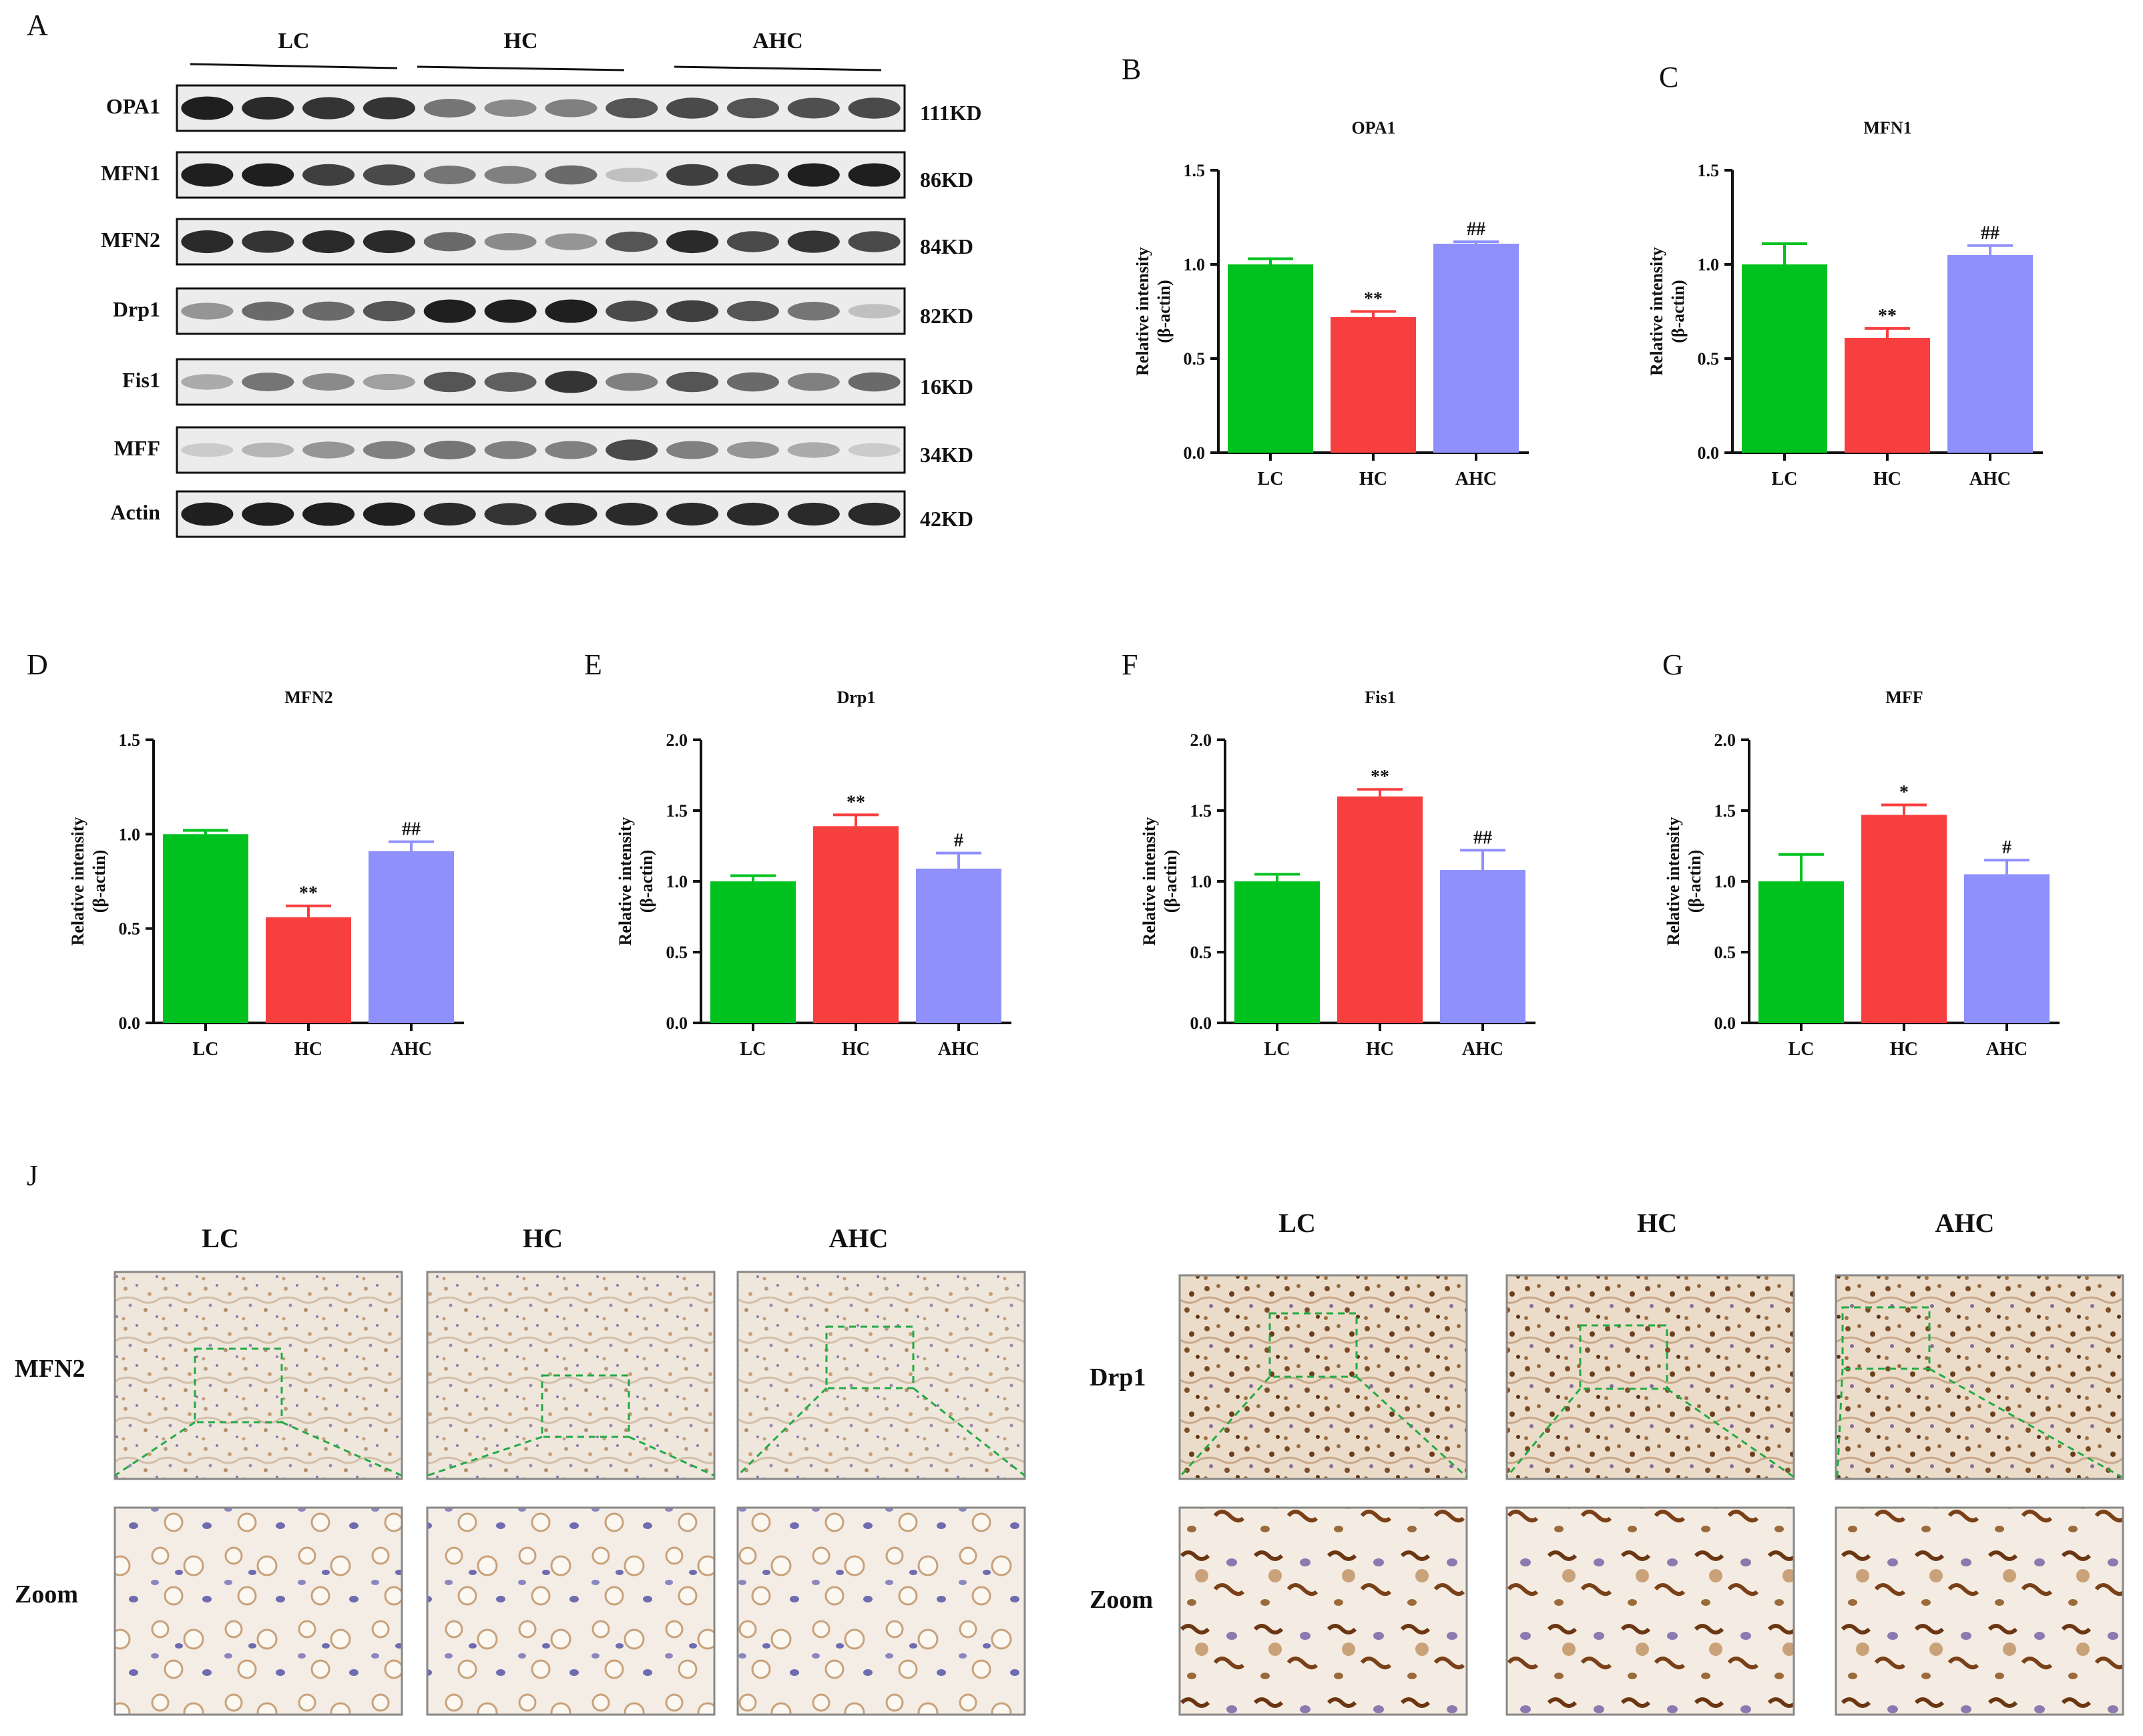  What do you see at coordinates (1904, 697) in the screenshot?
I see `chart-title: MFF` at bounding box center [1904, 697].